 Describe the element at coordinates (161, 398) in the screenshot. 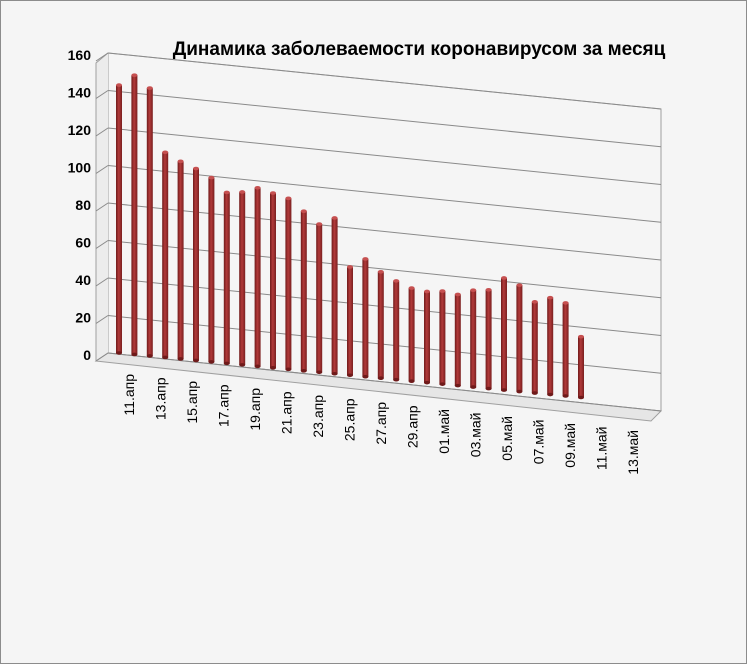

I see `x-tick-label: 13.апр` at that location.